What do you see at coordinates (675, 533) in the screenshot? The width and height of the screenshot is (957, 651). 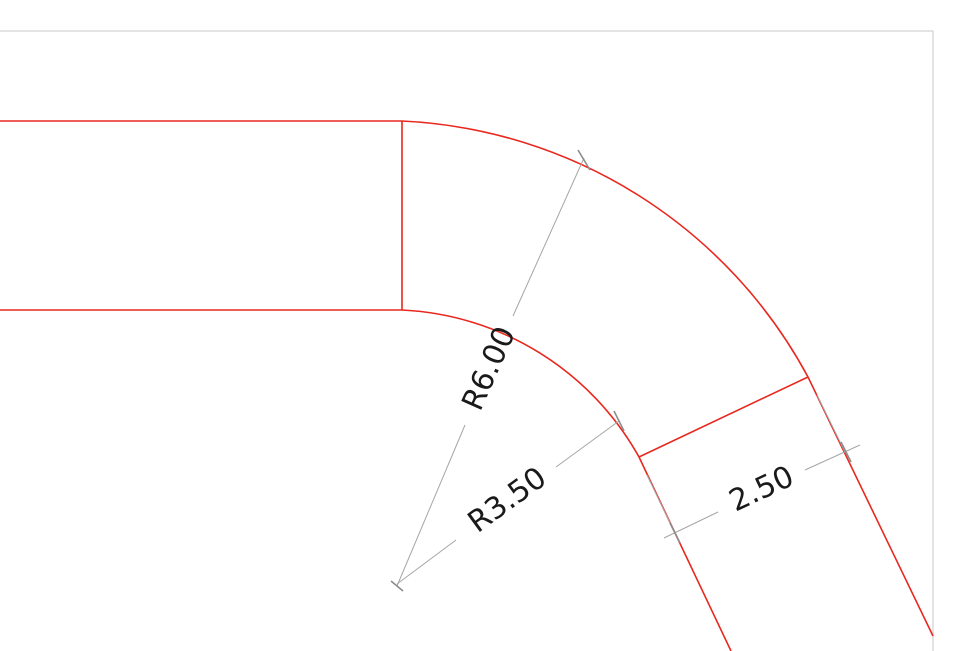 I see `width-tick-left` at bounding box center [675, 533].